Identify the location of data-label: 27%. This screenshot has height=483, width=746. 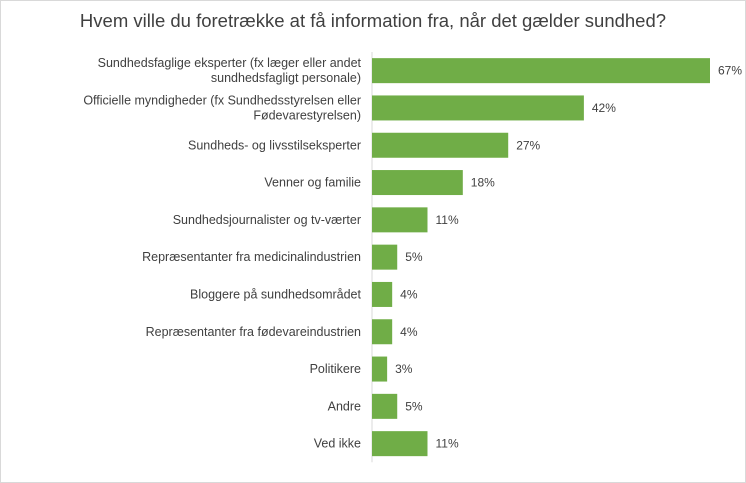
(528, 145).